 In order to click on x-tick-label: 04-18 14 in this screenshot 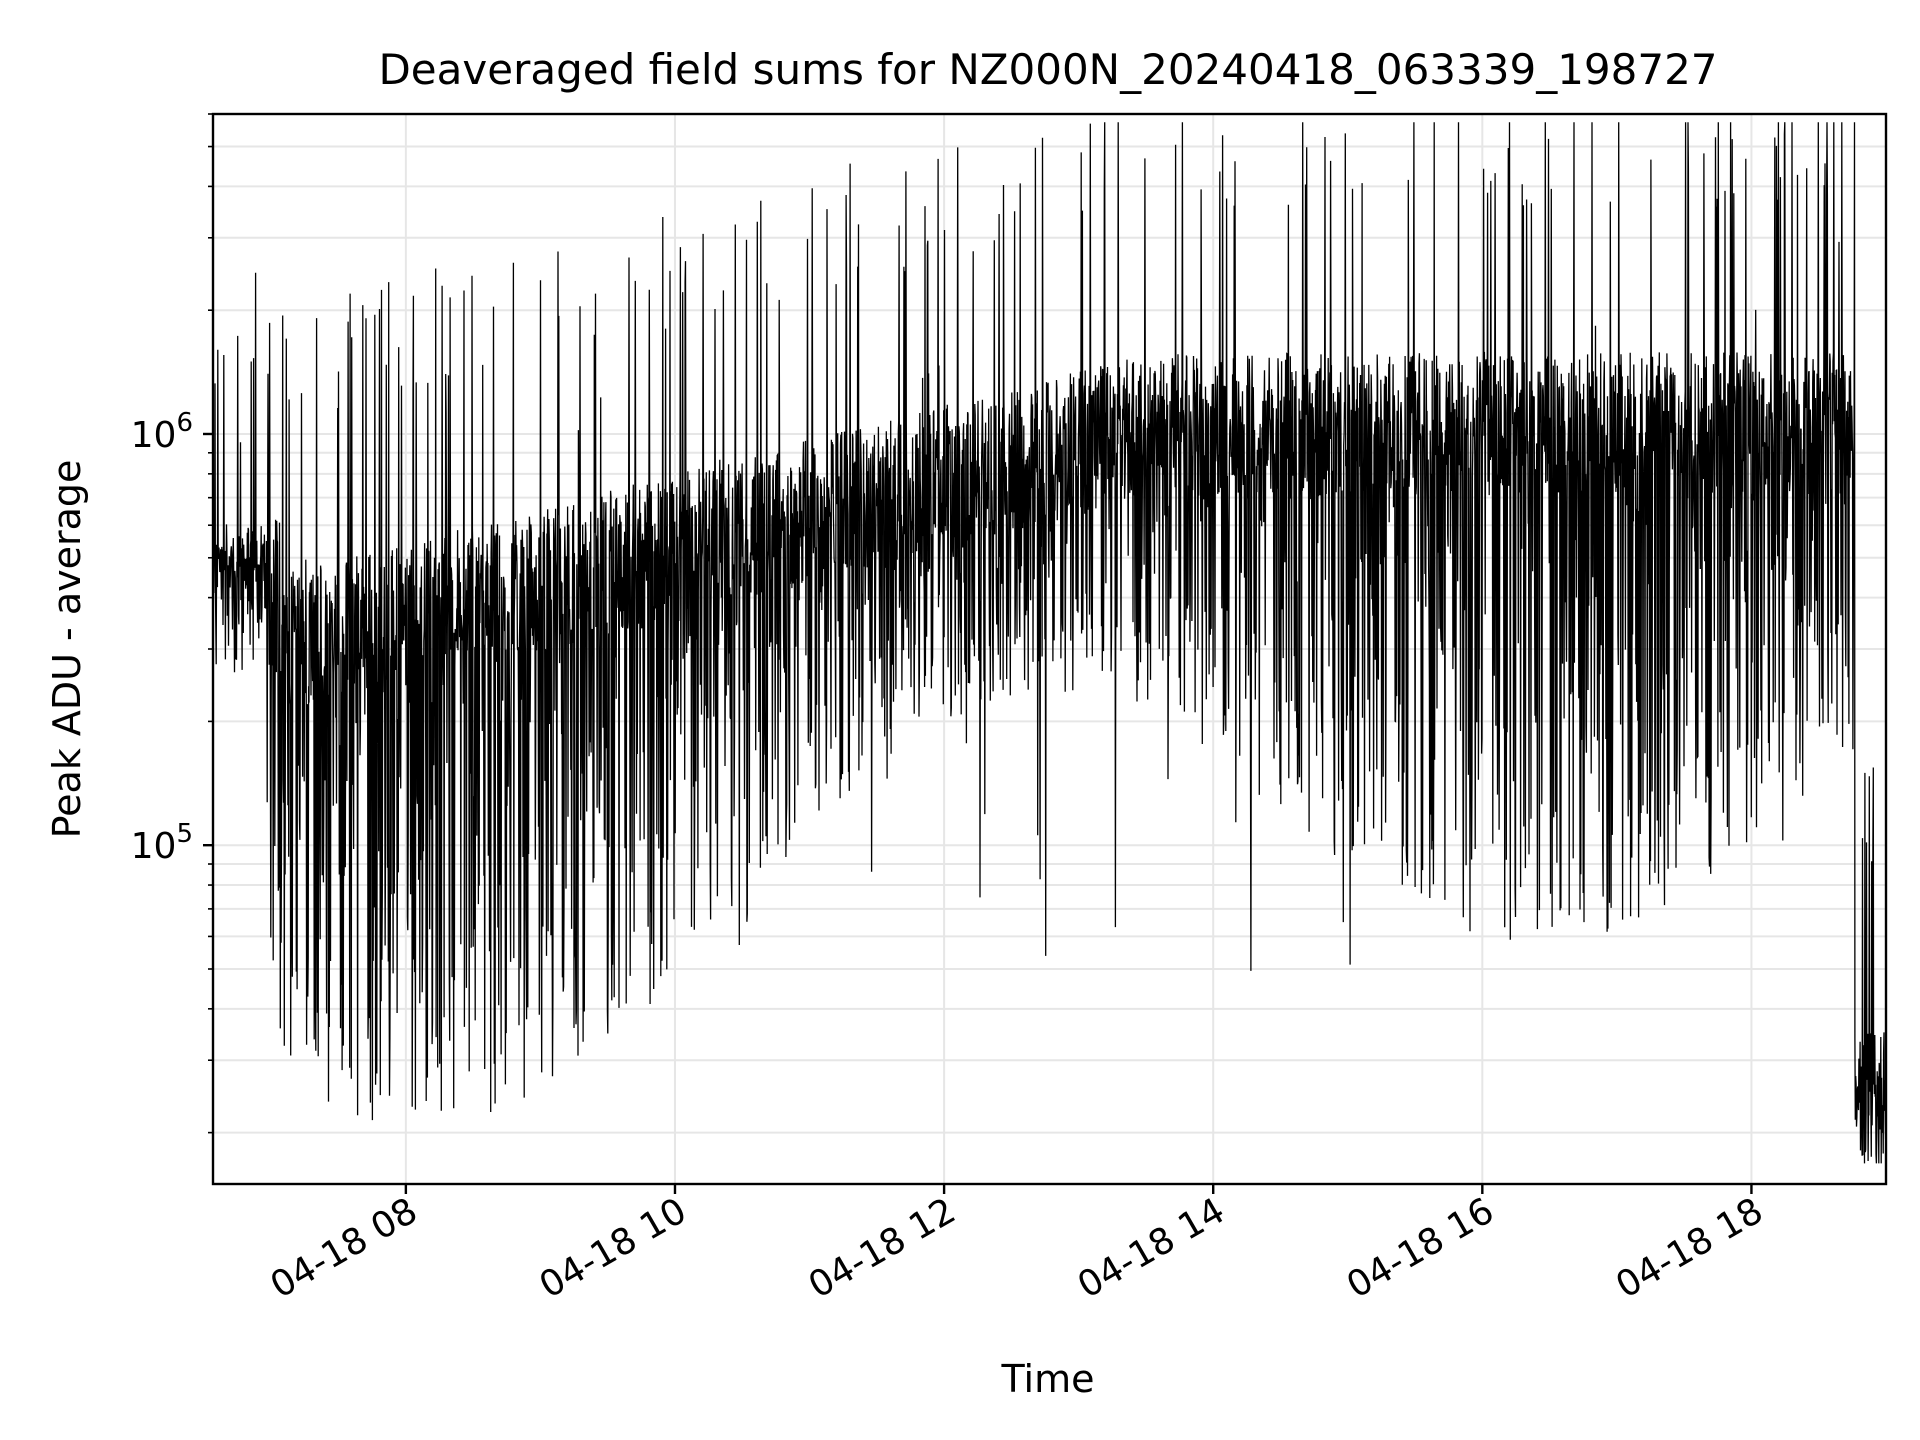, I will do `click(1151, 1248)`.